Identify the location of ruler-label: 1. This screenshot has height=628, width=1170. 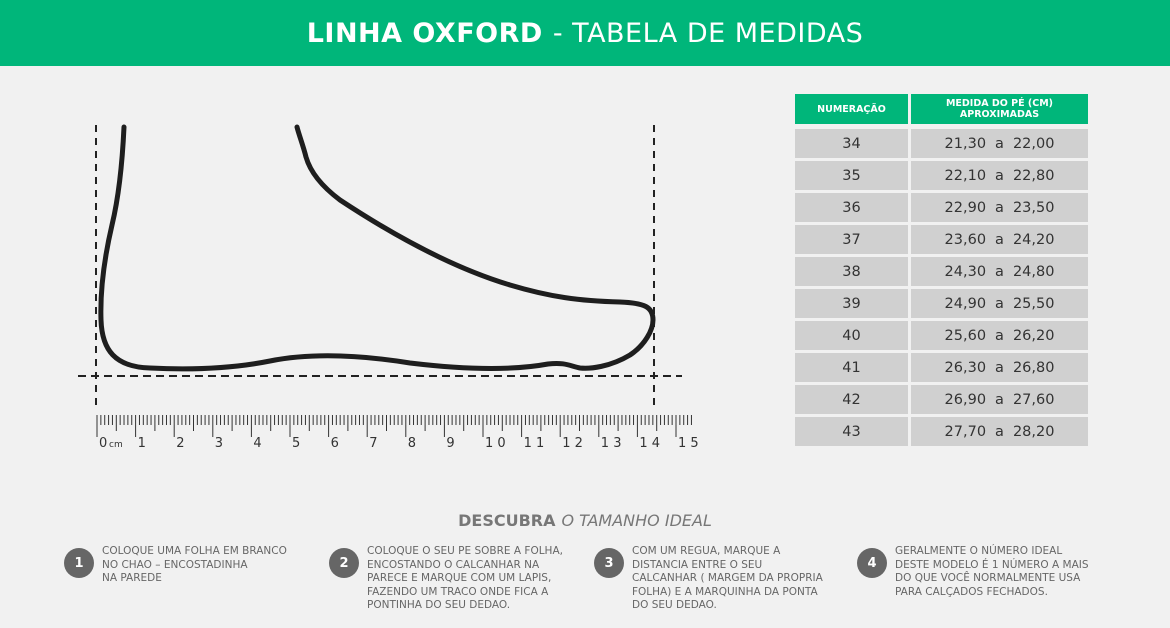
(142, 443).